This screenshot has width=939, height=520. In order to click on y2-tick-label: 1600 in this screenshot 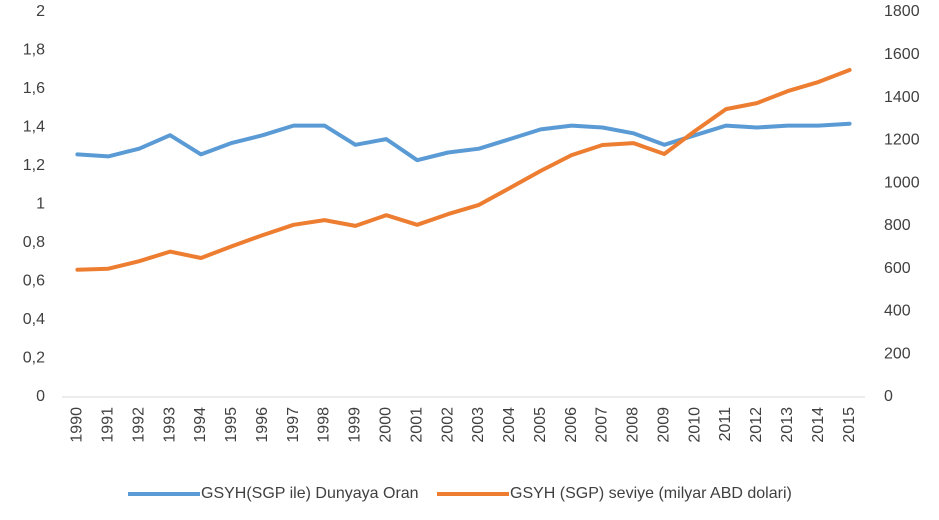, I will do `click(902, 54)`.